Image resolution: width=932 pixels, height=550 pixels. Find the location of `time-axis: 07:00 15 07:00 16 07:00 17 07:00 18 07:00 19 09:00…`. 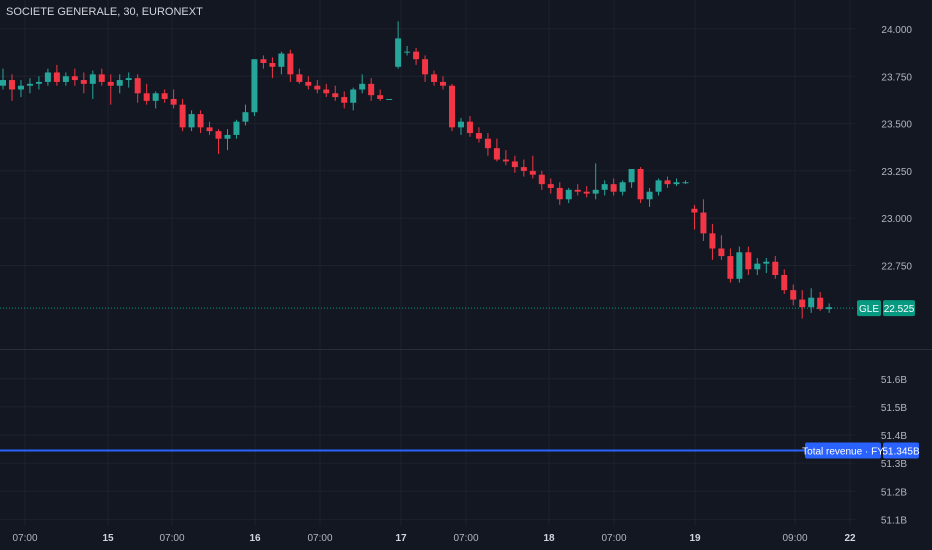

time-axis: 07:00 15 07:00 16 07:00 17 07:00 18 07:00 19 09:00… is located at coordinates (434, 538).